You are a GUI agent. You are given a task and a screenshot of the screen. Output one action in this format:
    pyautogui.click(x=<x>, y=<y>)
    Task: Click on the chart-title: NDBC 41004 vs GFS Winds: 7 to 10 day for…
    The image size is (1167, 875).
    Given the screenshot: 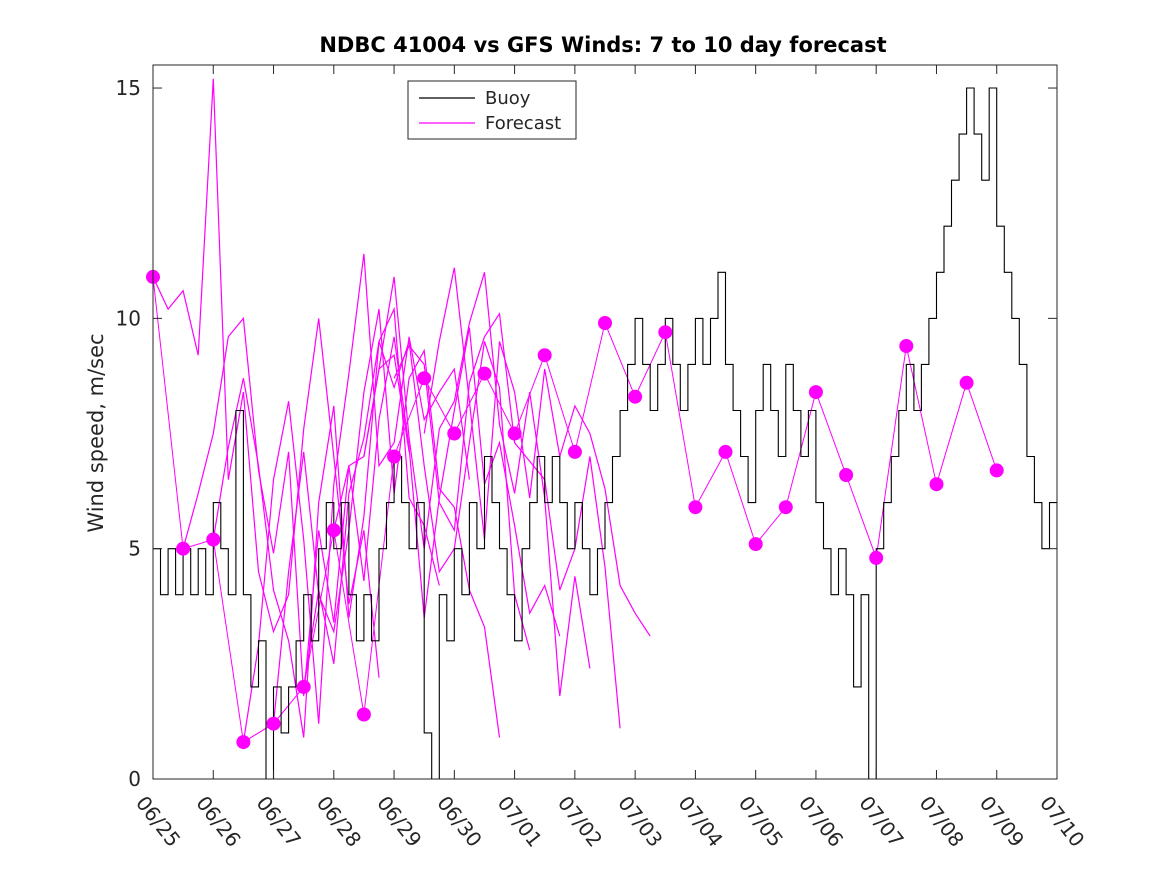 What is the action you would take?
    pyautogui.click(x=602, y=45)
    